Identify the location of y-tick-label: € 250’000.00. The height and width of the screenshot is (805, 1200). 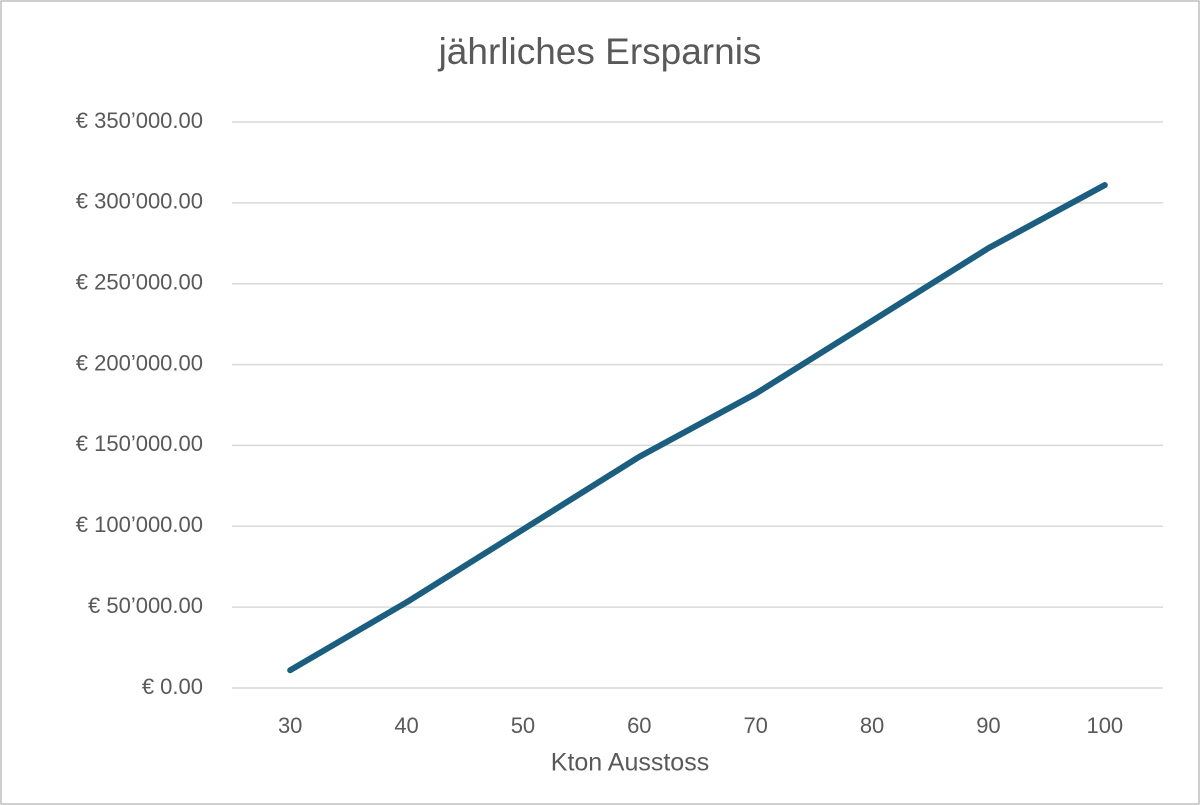
(139, 282).